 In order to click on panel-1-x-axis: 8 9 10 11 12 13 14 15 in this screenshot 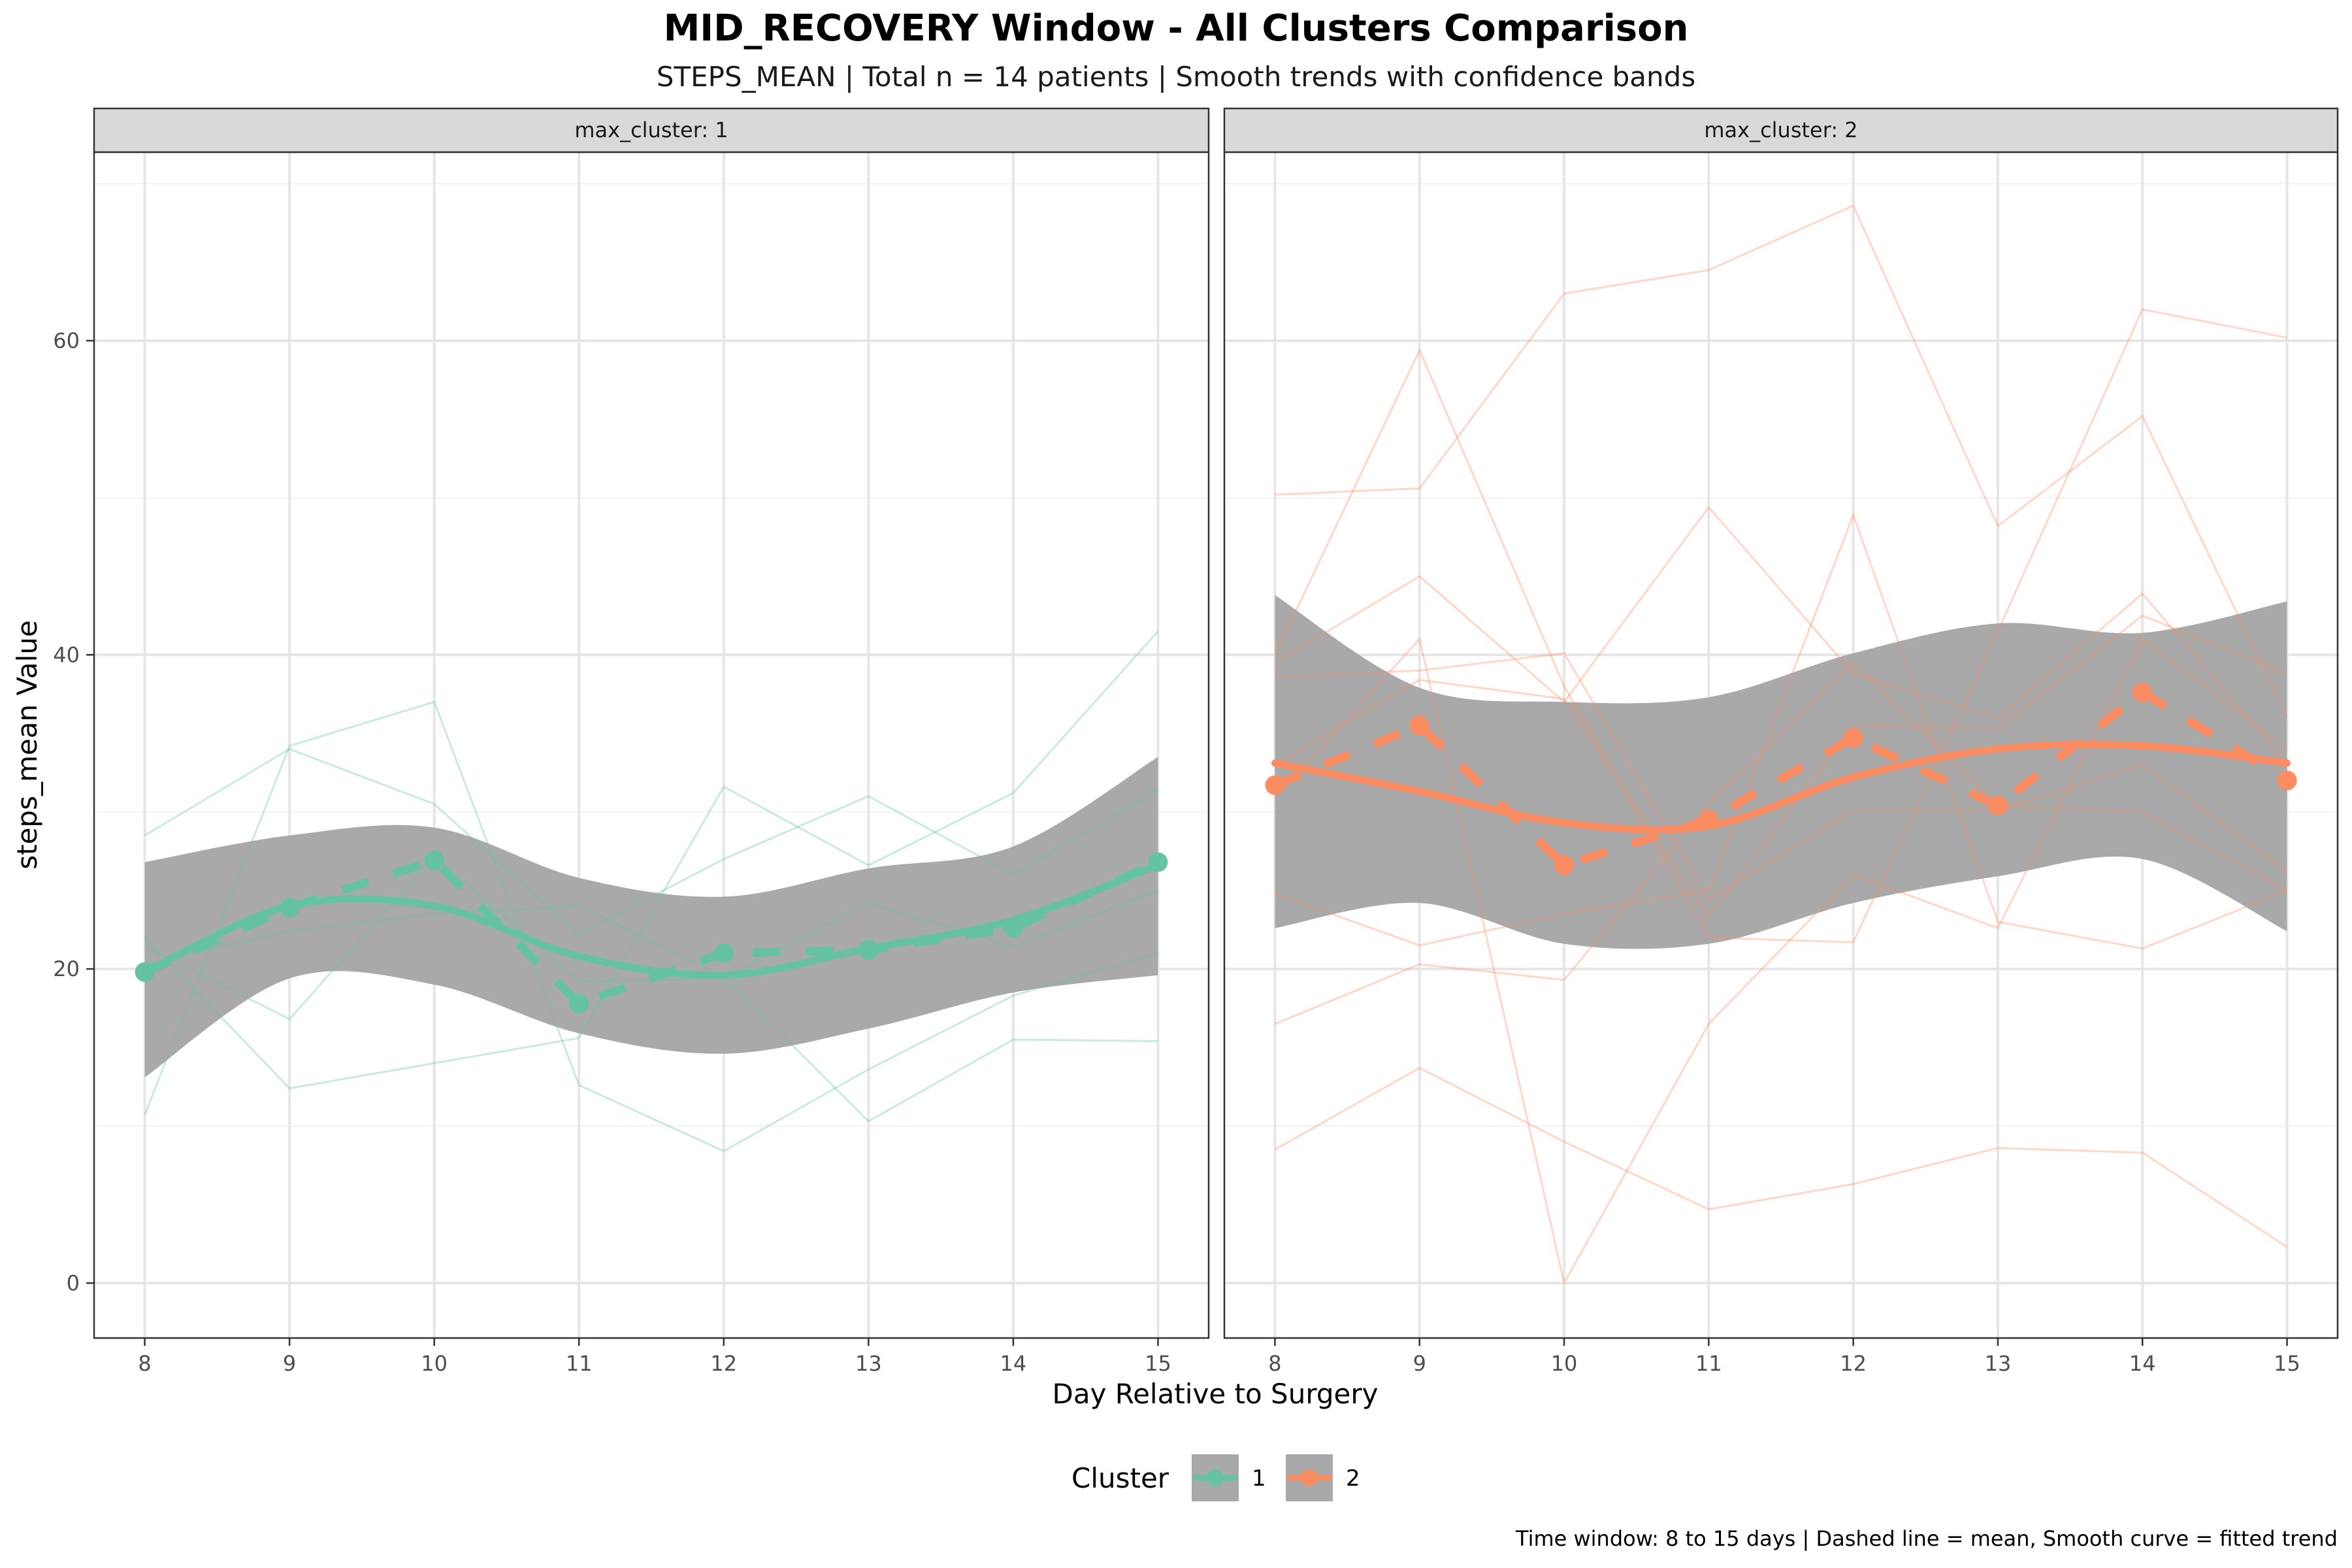, I will do `click(654, 1357)`.